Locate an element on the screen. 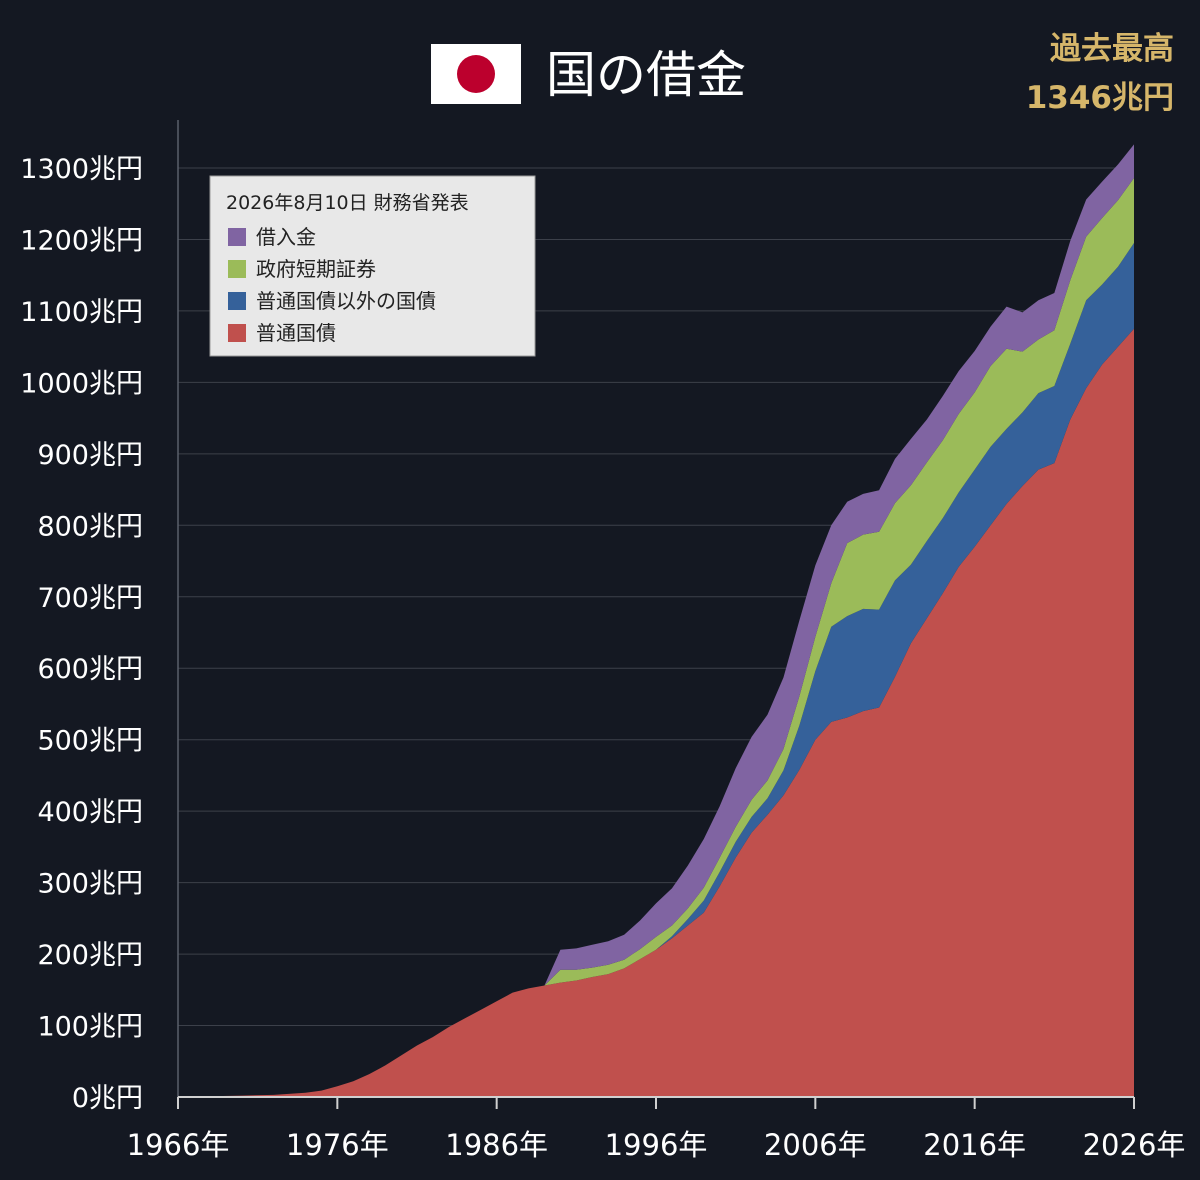  x-tick-label-1976: 1976年 is located at coordinates (337, 1145).